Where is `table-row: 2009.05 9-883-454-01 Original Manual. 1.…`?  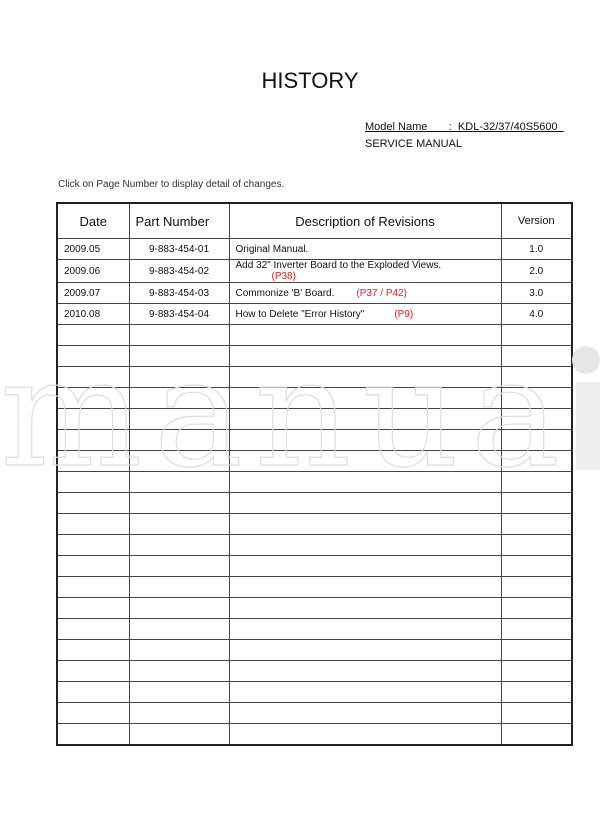
table-row: 2009.05 9-883-454-01 Original Manual. 1.… is located at coordinates (314, 249).